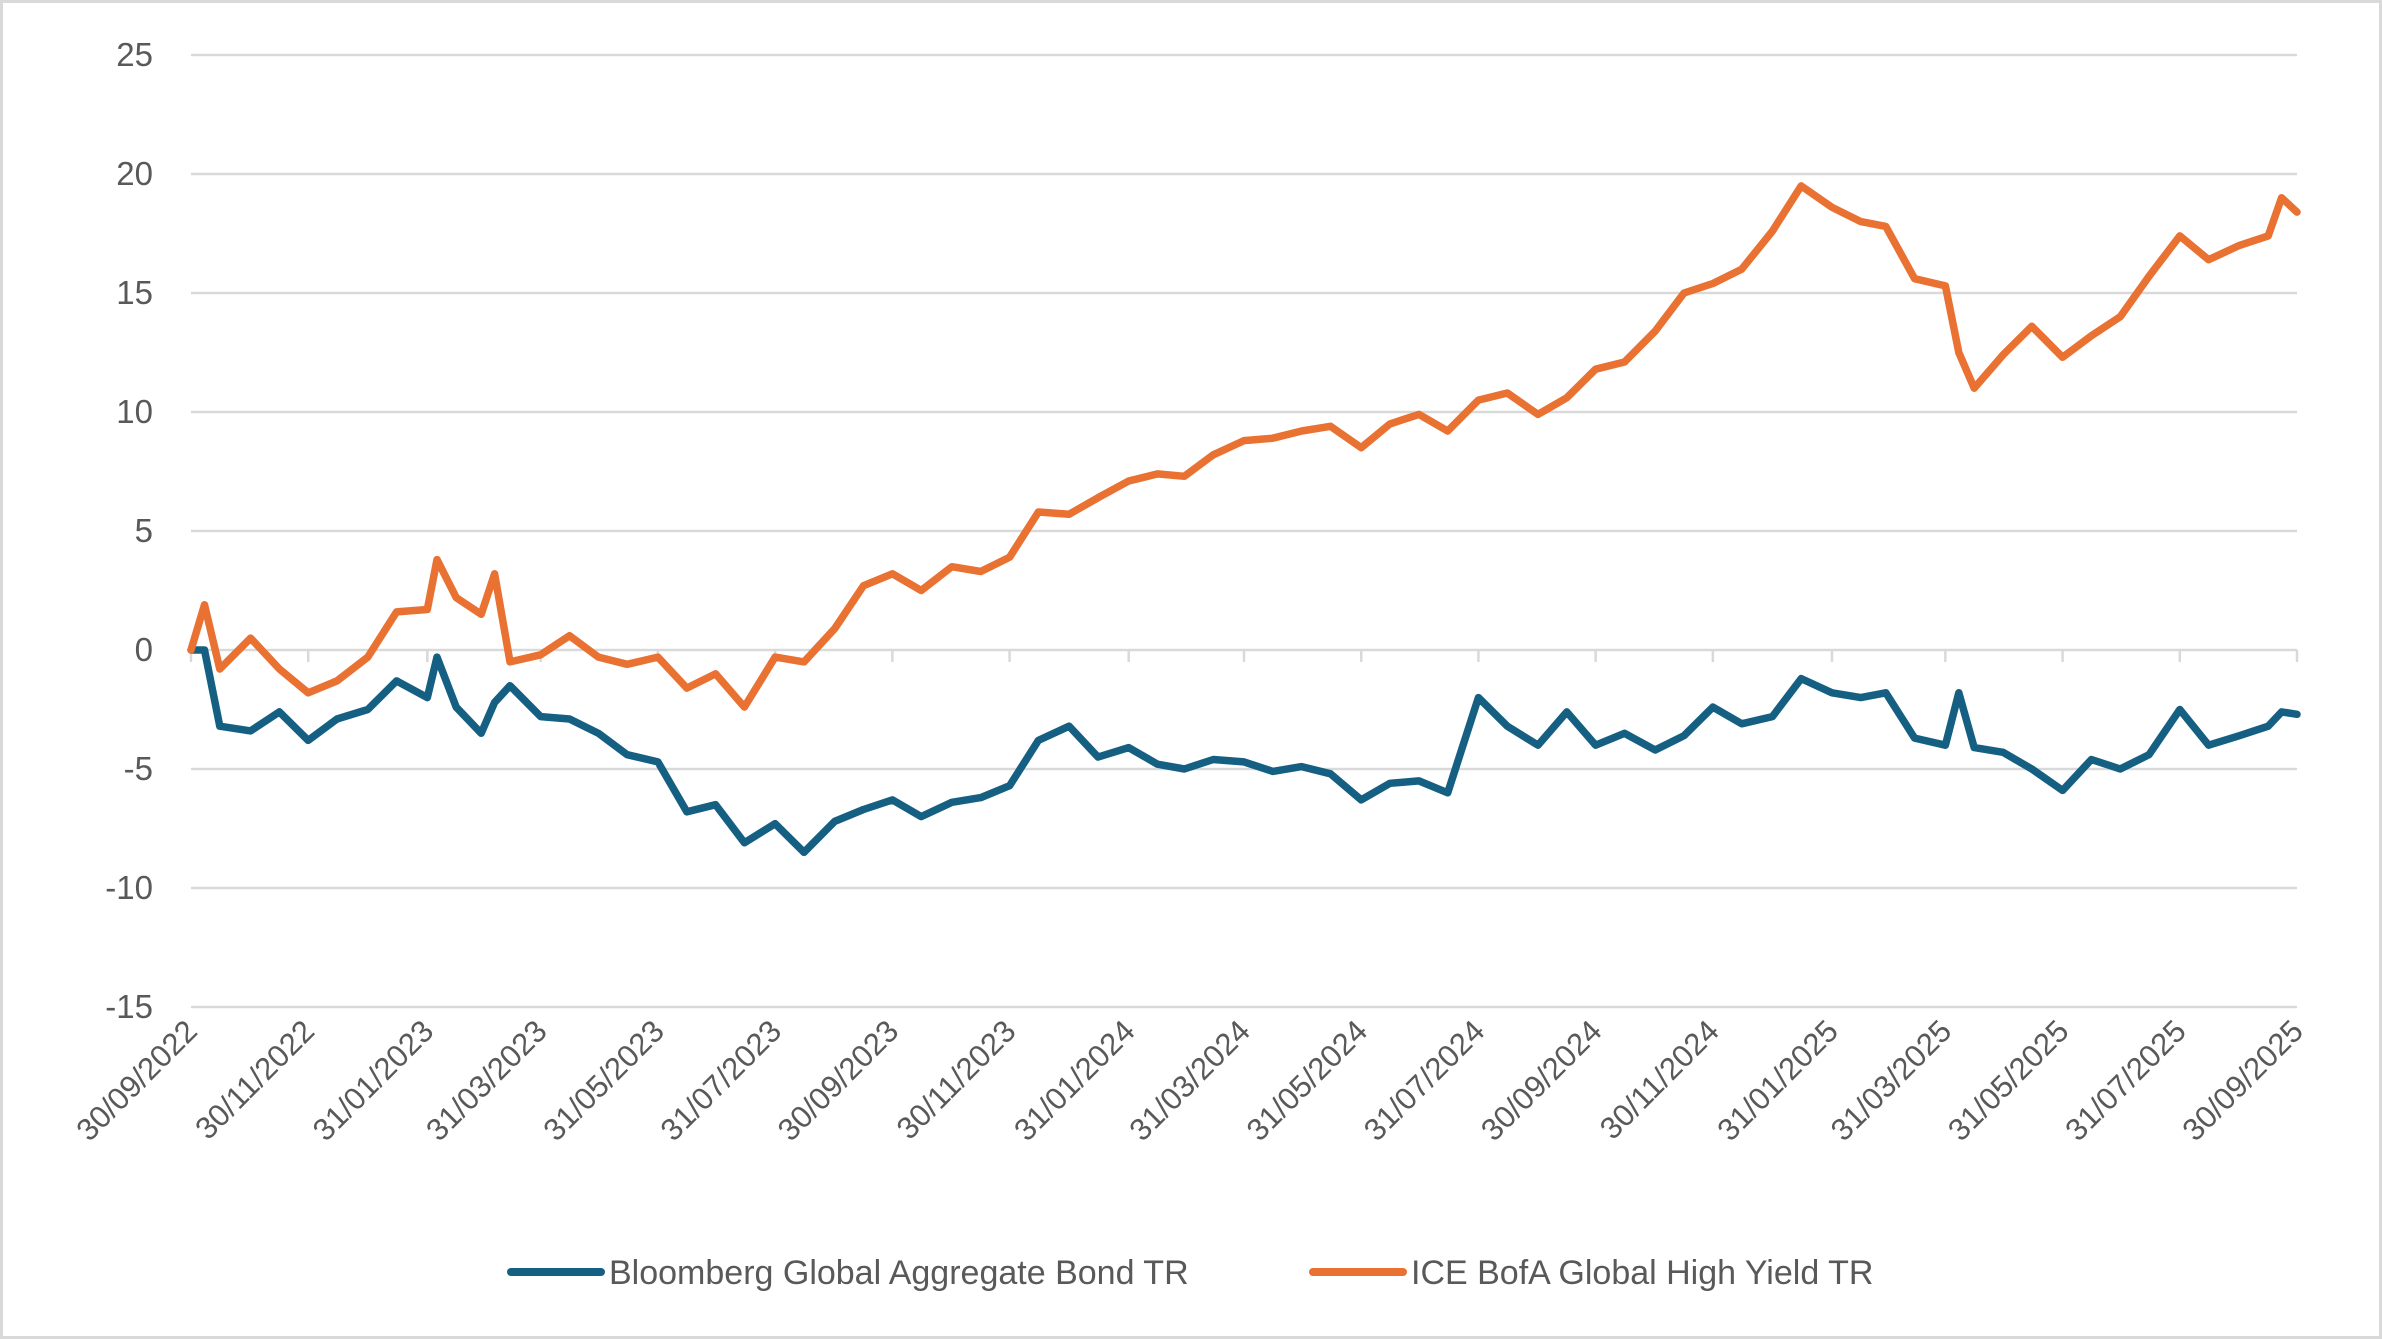  I want to click on series-line-bloomberg-global-aggregate, so click(1244, 751).